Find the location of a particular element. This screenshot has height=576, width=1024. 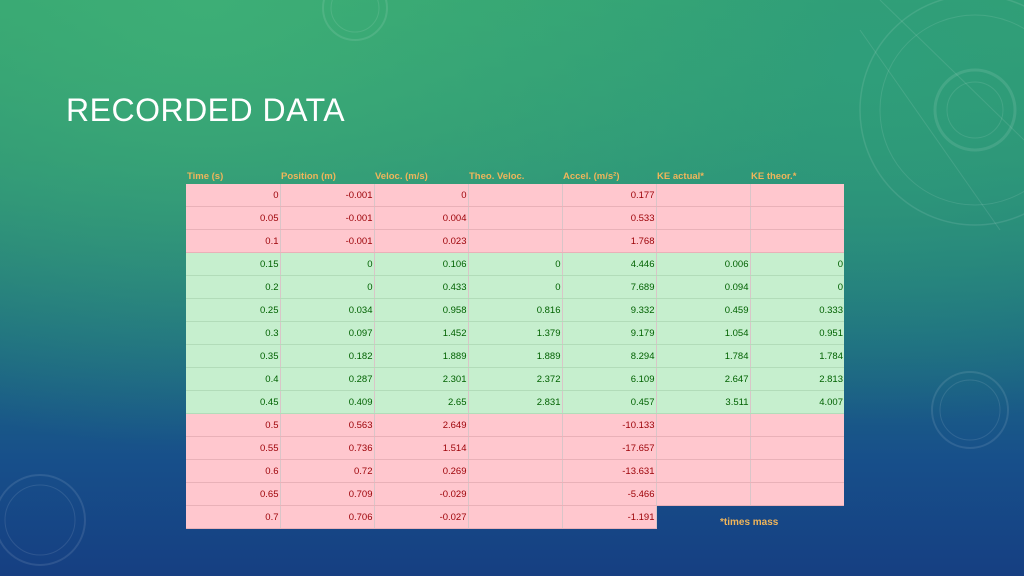

table-cell: 4.446 is located at coordinates (609, 264).